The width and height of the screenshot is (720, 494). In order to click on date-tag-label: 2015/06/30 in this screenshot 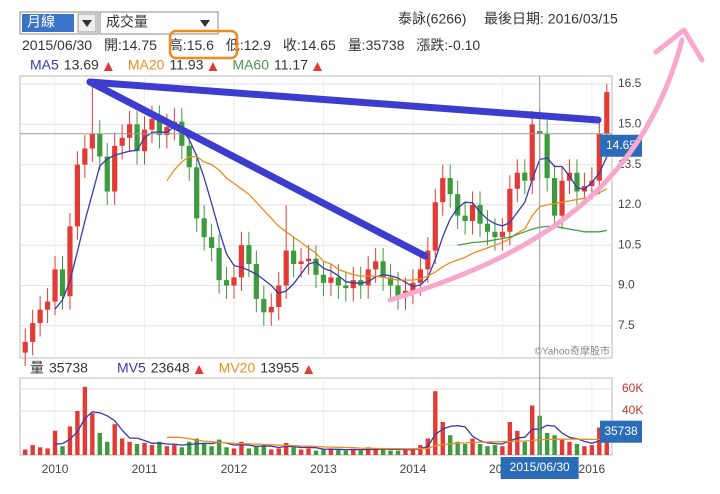, I will do `click(540, 467)`.